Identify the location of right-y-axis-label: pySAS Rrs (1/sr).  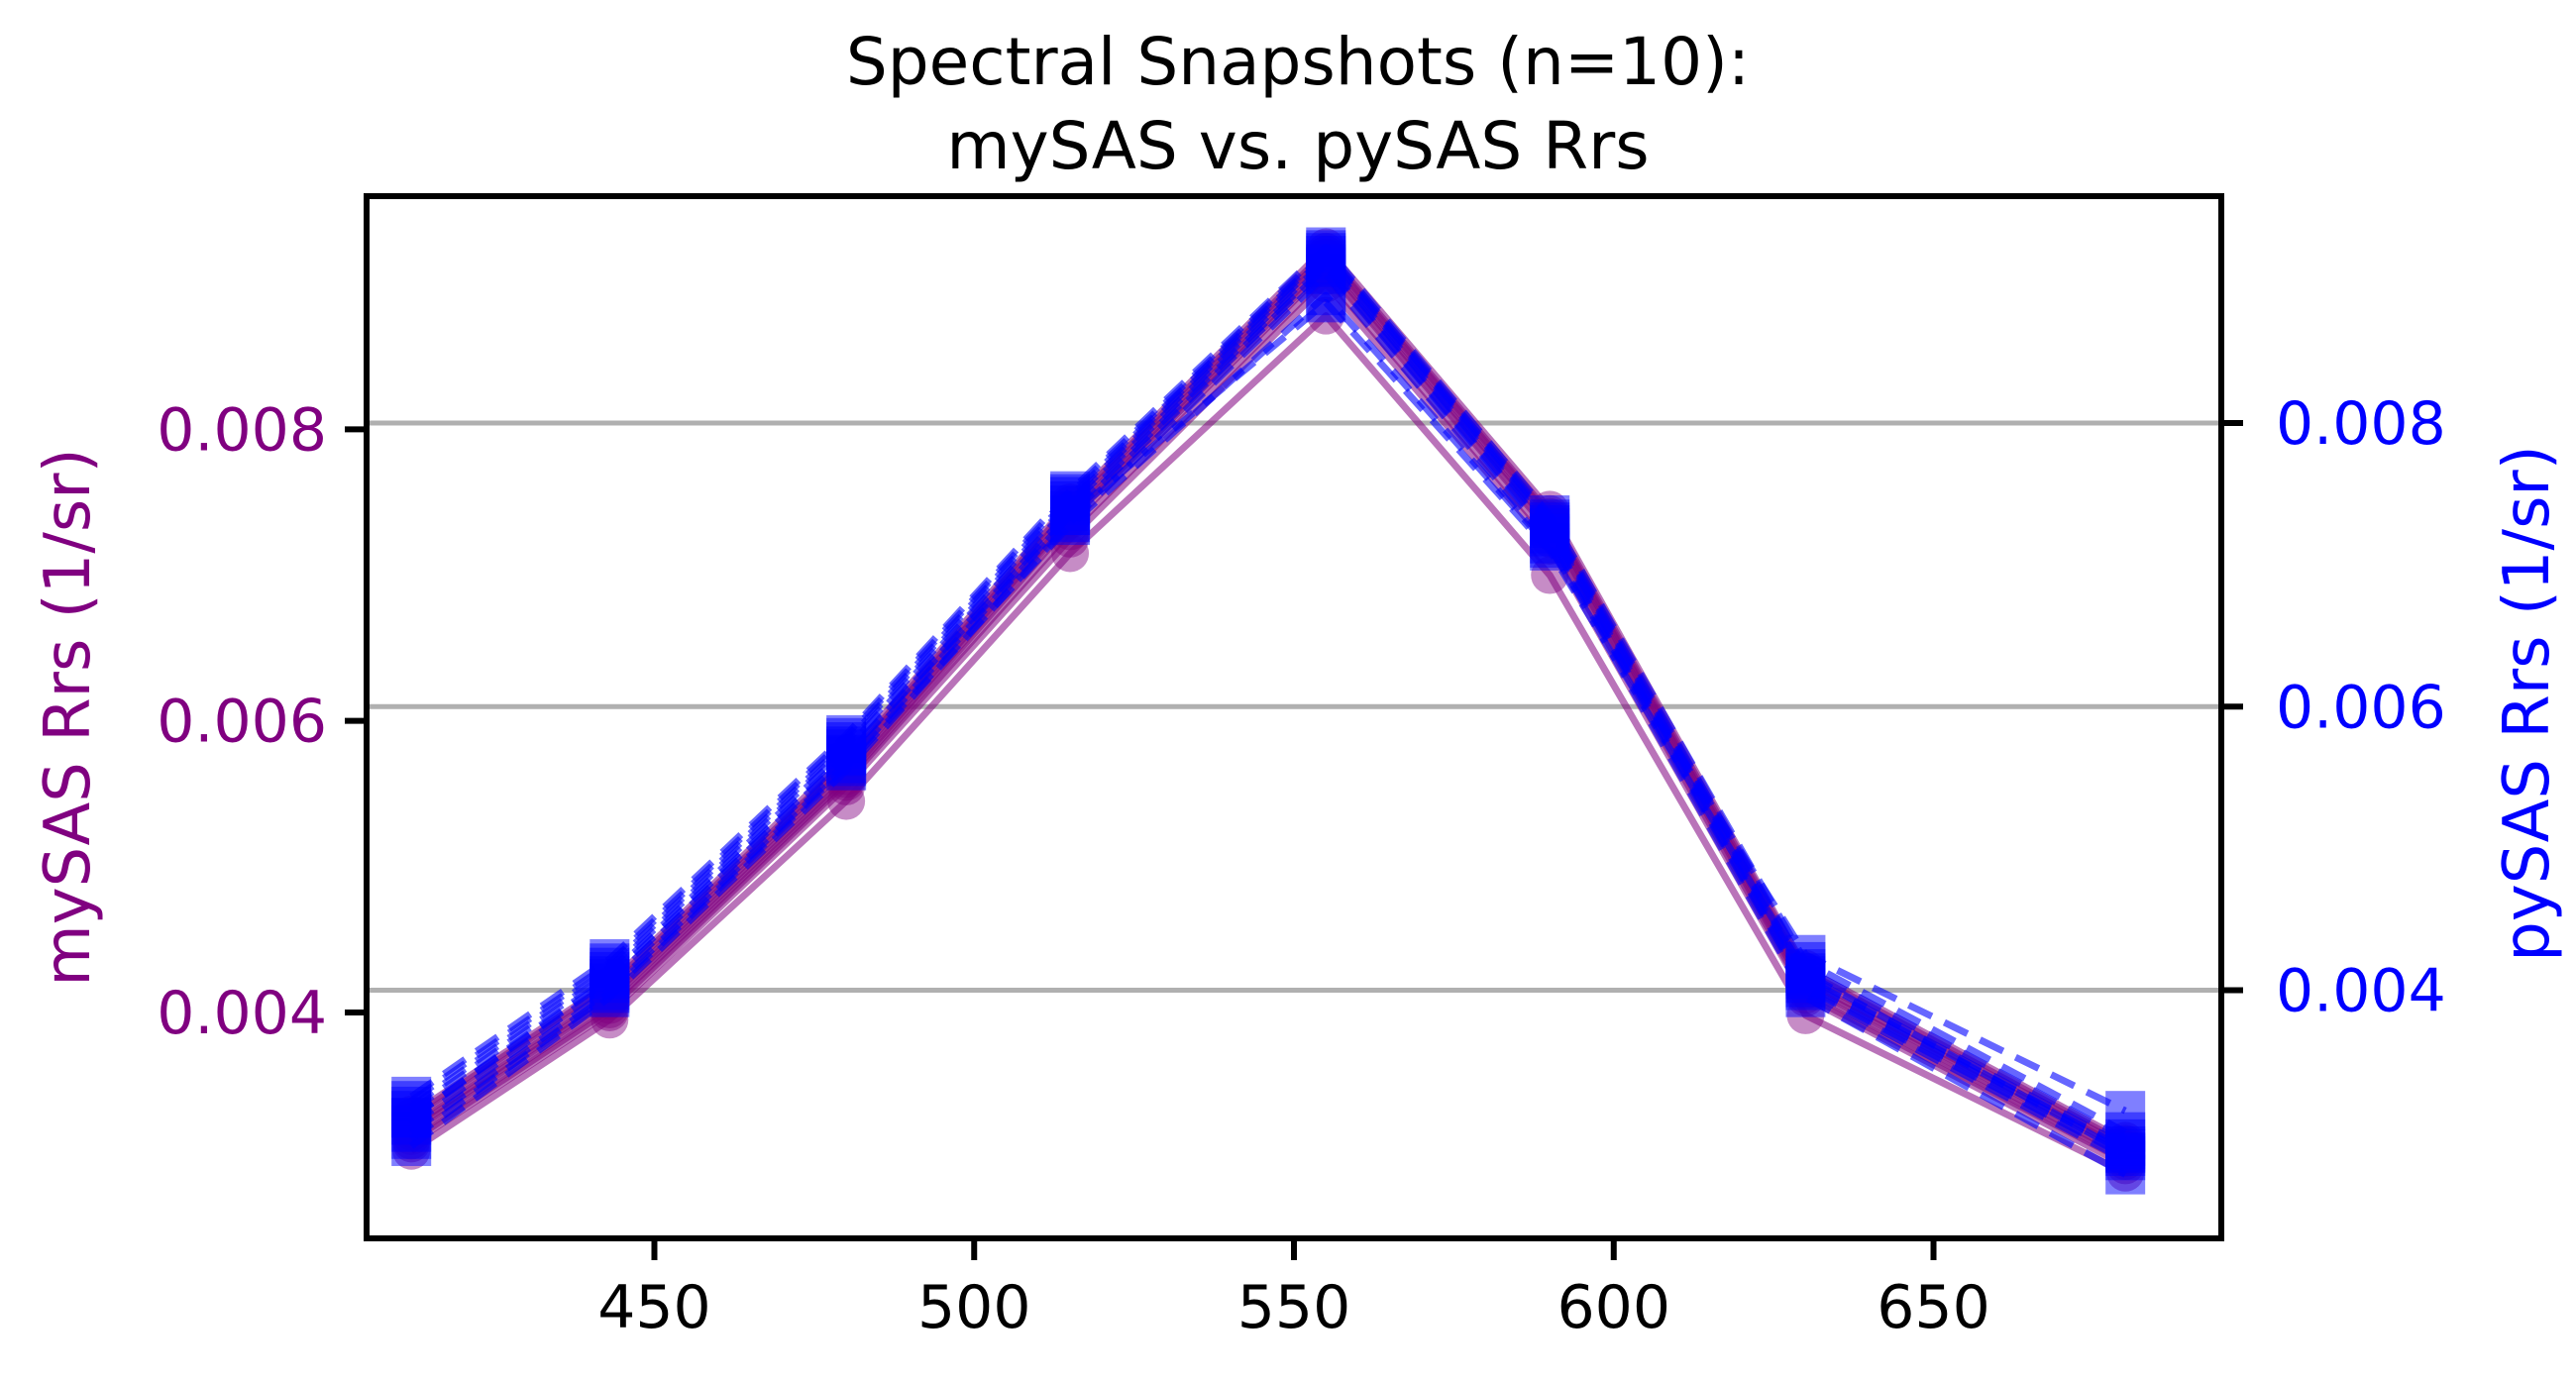
(2527, 703).